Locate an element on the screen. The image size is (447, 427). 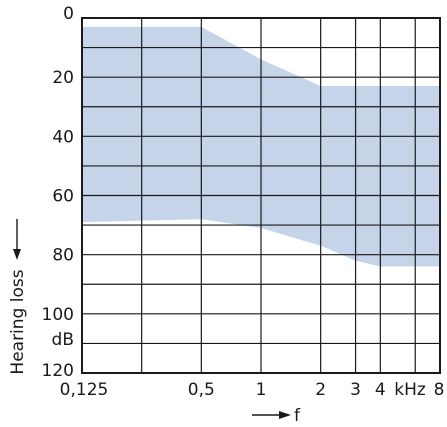
x-axis-title: f is located at coordinates (276, 416).